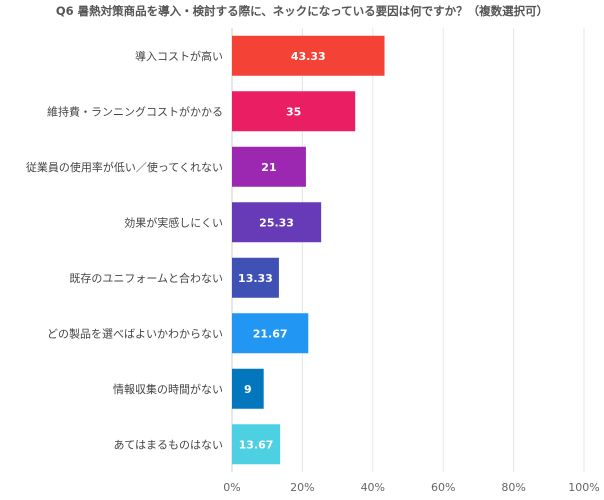  What do you see at coordinates (411, 487) in the screenshot?
I see `x-axis-tick-labels: 0% 20% 40% 60% 80% 100%` at bounding box center [411, 487].